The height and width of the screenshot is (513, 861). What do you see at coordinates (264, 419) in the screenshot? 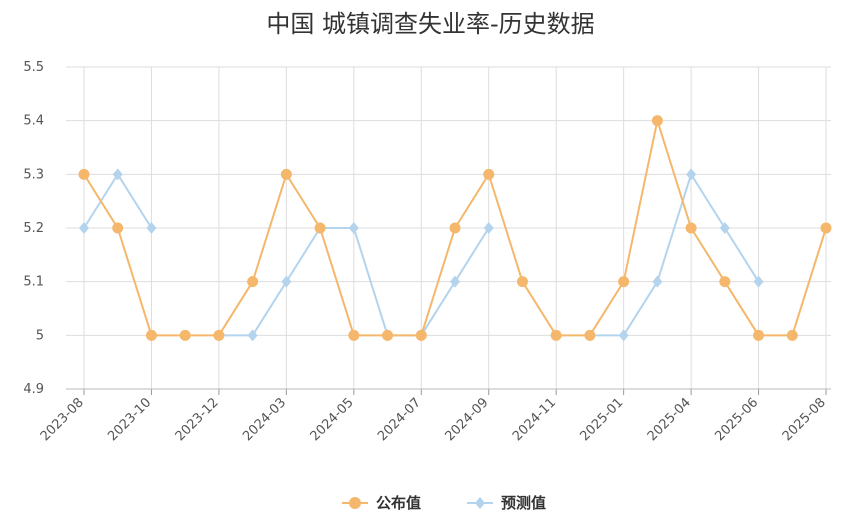
I see `x-tick-label: 2024-03` at bounding box center [264, 419].